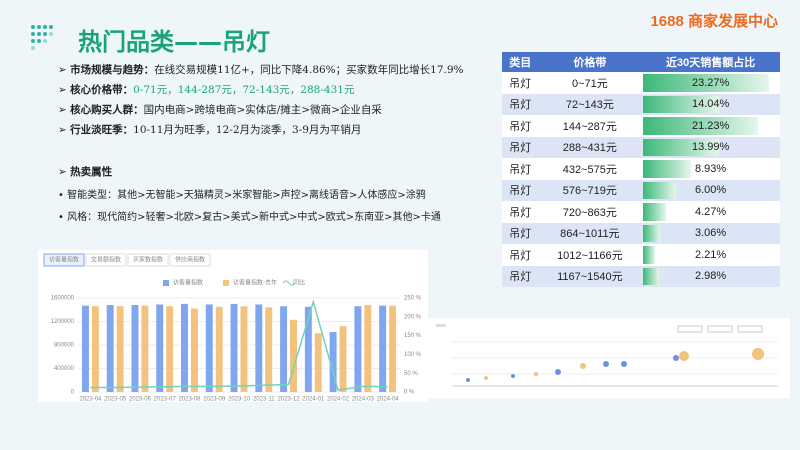 This screenshot has width=800, height=450. I want to click on share-cell: 2.98%, so click(710, 276).